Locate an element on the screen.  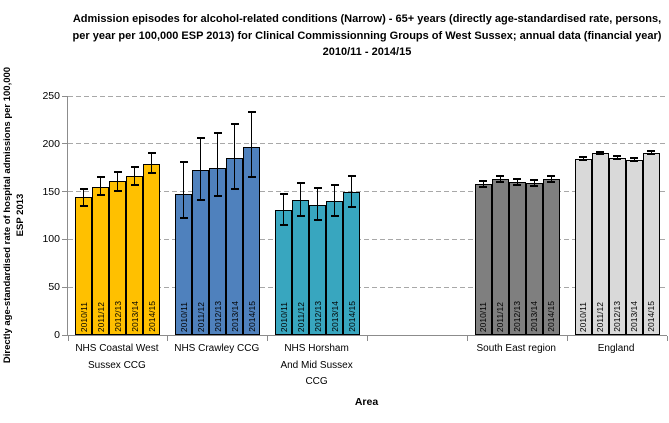
x-group-label-line: NHS Crawley CCG is located at coordinates (217, 348).